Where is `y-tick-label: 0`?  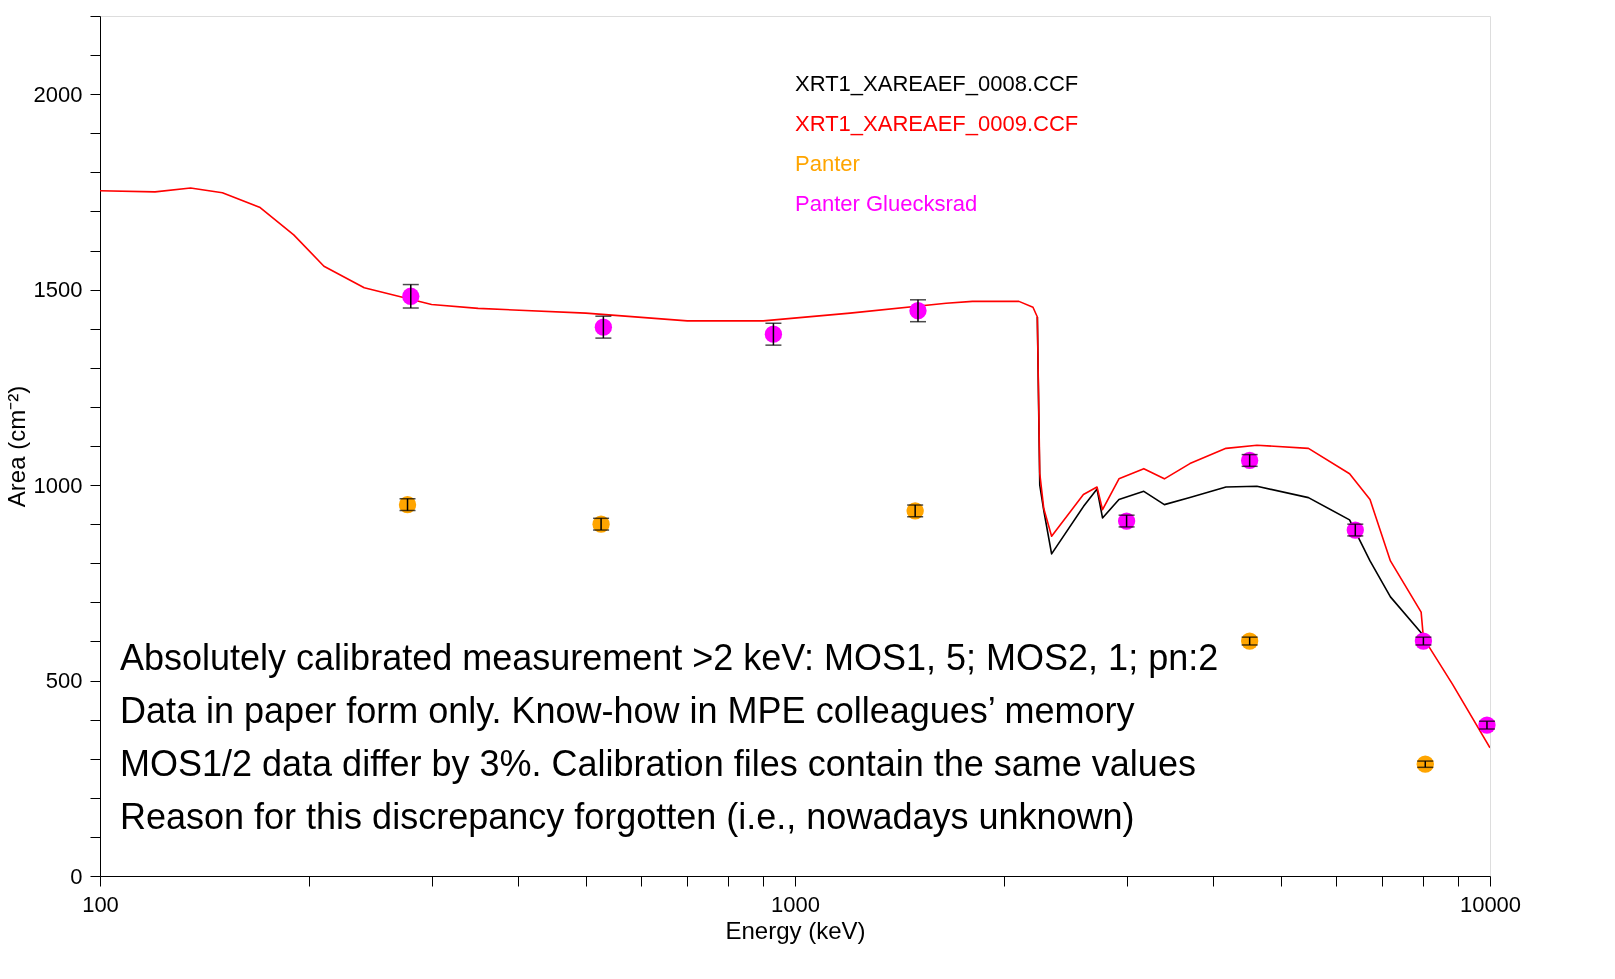
y-tick-label: 0 is located at coordinates (76, 876).